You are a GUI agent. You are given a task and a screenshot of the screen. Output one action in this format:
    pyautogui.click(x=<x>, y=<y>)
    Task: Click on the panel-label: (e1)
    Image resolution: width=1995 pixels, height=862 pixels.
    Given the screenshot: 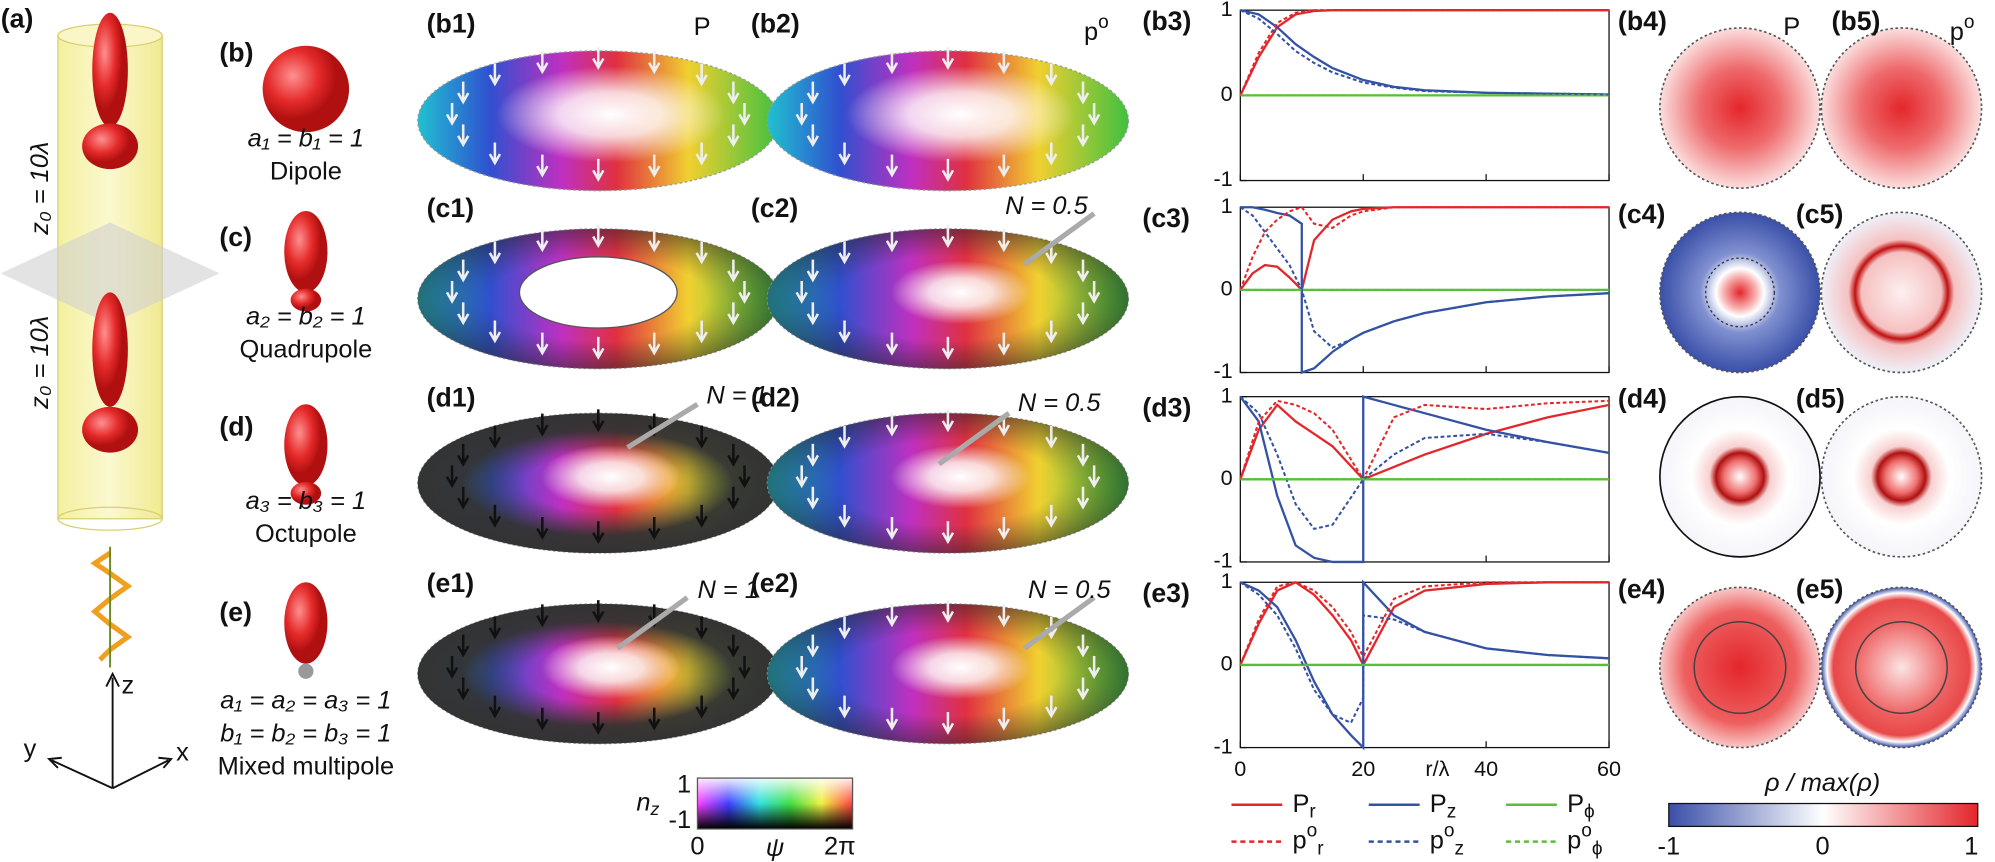 What is the action you would take?
    pyautogui.click(x=450, y=583)
    